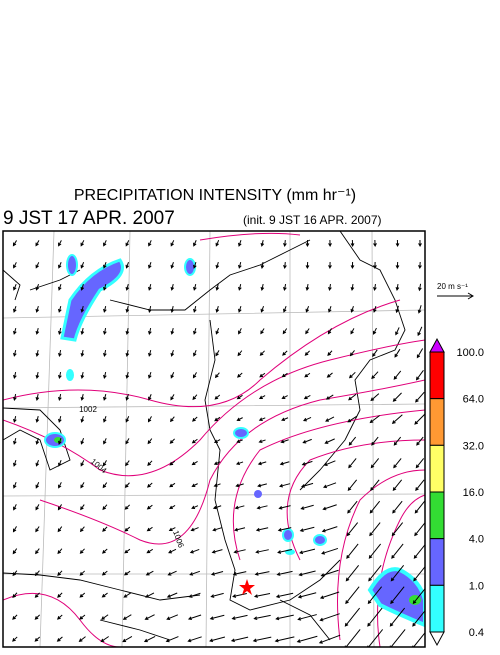 The image size is (500, 655). What do you see at coordinates (476, 633) in the screenshot?
I see `colorbar-label: 0.4` at bounding box center [476, 633].